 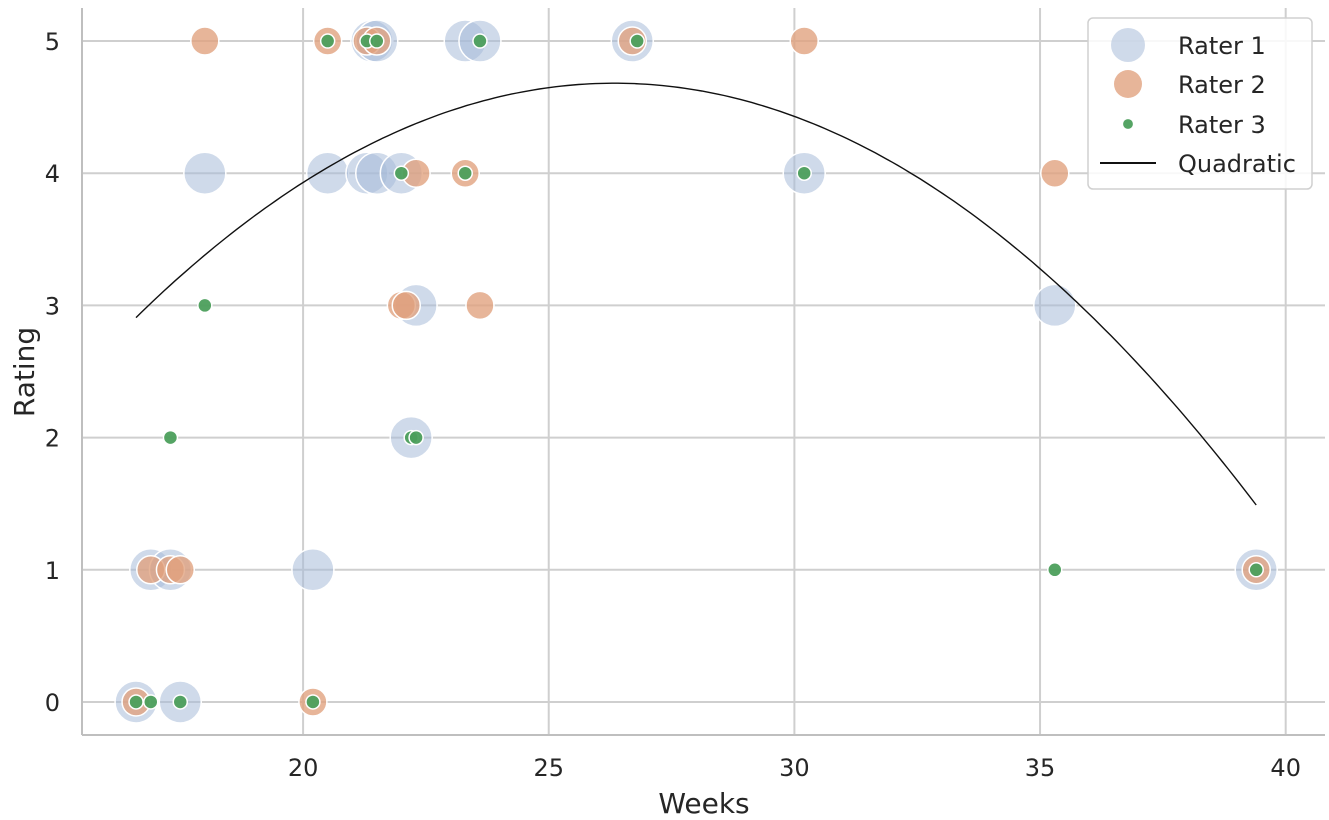 What do you see at coordinates (703, 803) in the screenshot?
I see `x-axis-label: Weeks` at bounding box center [703, 803].